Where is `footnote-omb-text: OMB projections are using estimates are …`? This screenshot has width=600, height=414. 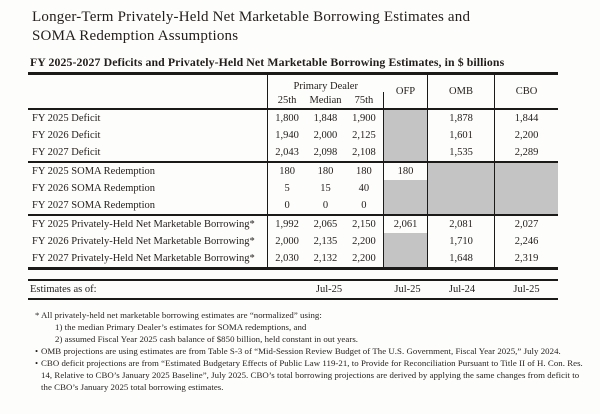 footnote-omb-text: OMB projections are using estimates are … is located at coordinates (301, 351).